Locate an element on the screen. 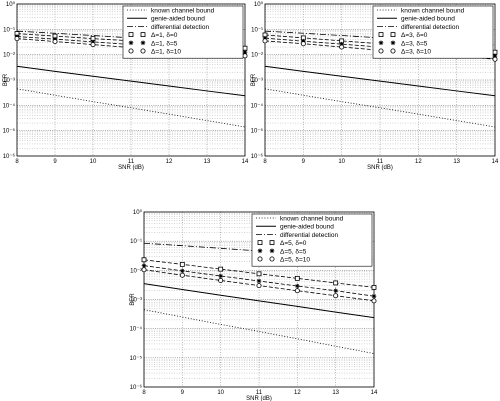 The image size is (500, 401). legend-label: Δ=3, δ=0 is located at coordinates (414, 35).